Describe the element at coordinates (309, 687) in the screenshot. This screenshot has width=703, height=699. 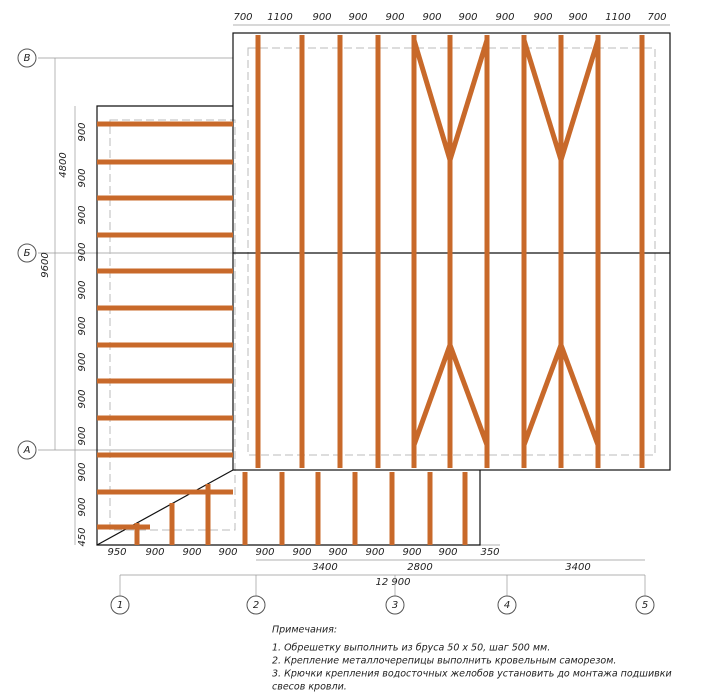
I see `note-line: свесов кровли.` at that location.